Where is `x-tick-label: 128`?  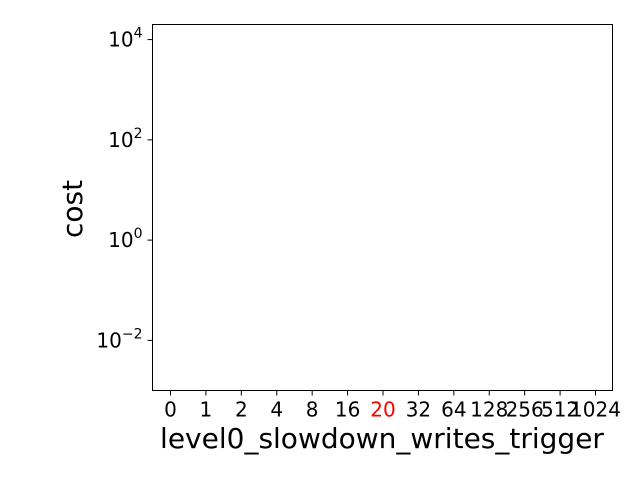
x-tick-label: 128 is located at coordinates (489, 410).